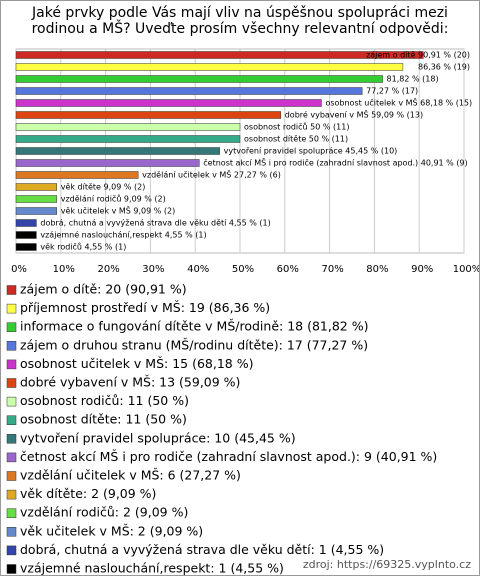 This screenshot has width=480, height=576. Describe the element at coordinates (103, 289) in the screenshot. I see `legend-label: zájem o dítě: 20 (90,91 %)` at that location.